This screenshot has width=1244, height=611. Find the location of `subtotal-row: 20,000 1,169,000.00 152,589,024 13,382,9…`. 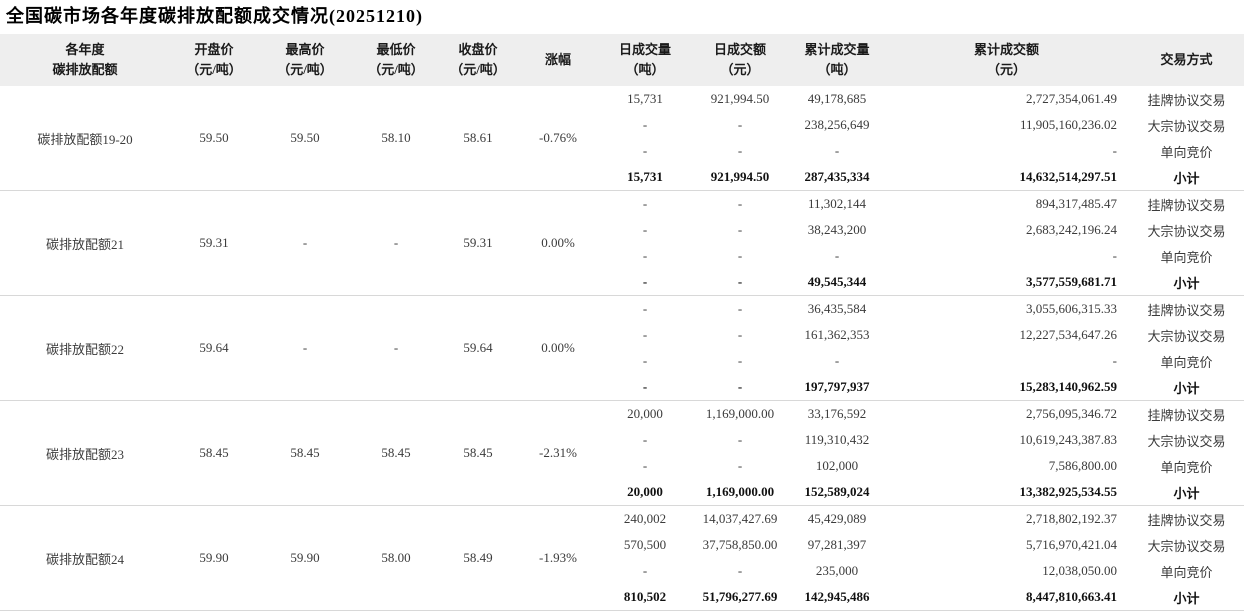

subtotal-row: 20,000 1,169,000.00 152,589,024 13,382,9… is located at coordinates (622, 492).